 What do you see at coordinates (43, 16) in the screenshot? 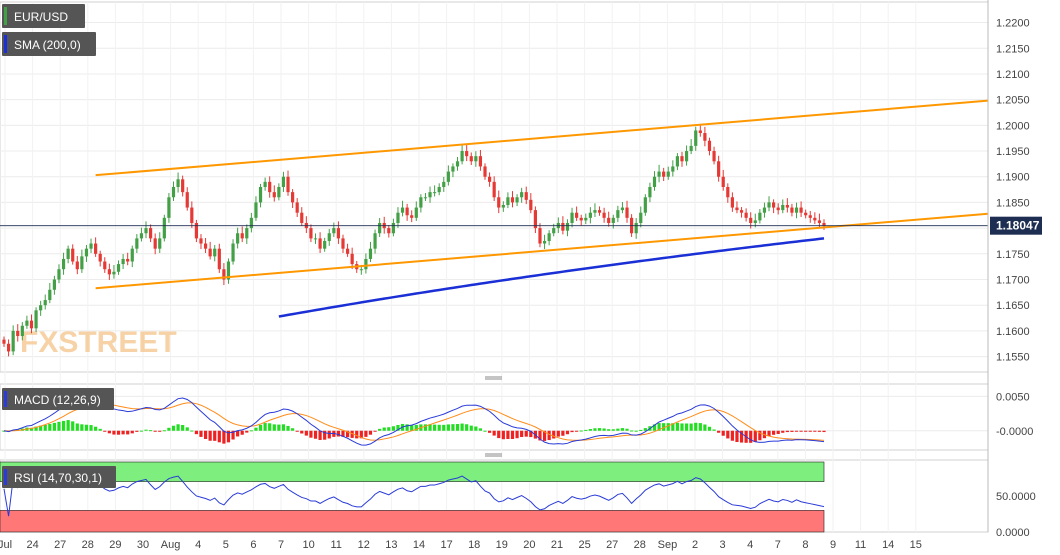
I see `symbol-label: EUR/USD` at bounding box center [43, 16].